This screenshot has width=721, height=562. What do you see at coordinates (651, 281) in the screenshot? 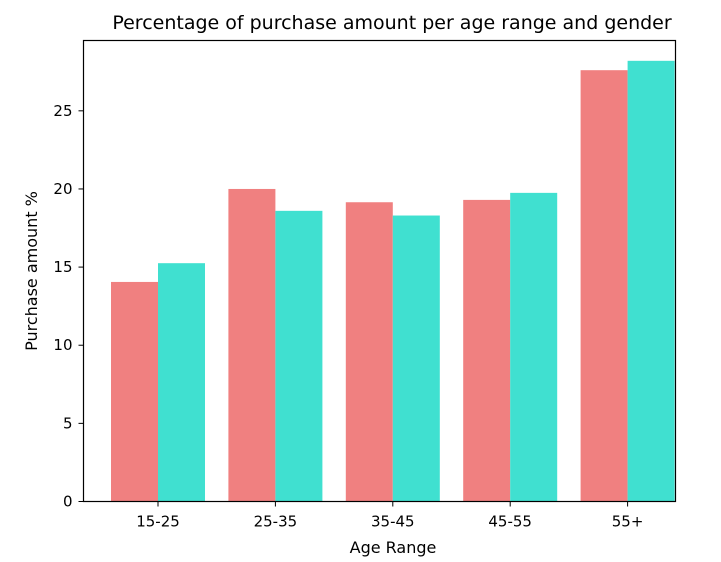
I see `bar-55+-series-2` at bounding box center [651, 281].